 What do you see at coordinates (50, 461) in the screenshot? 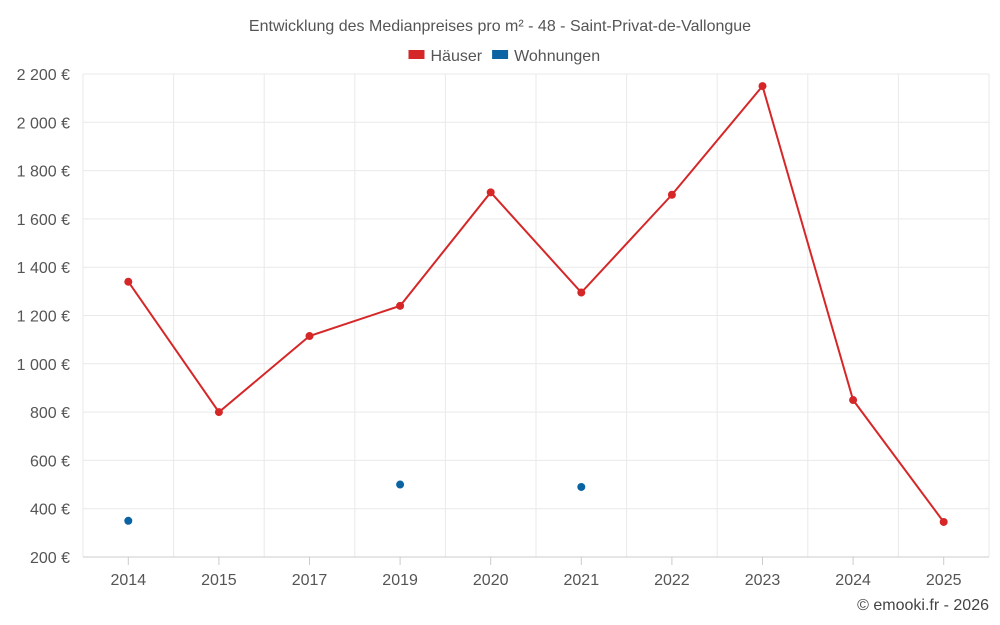
I see `y-tick-label: 600 €` at bounding box center [50, 461].